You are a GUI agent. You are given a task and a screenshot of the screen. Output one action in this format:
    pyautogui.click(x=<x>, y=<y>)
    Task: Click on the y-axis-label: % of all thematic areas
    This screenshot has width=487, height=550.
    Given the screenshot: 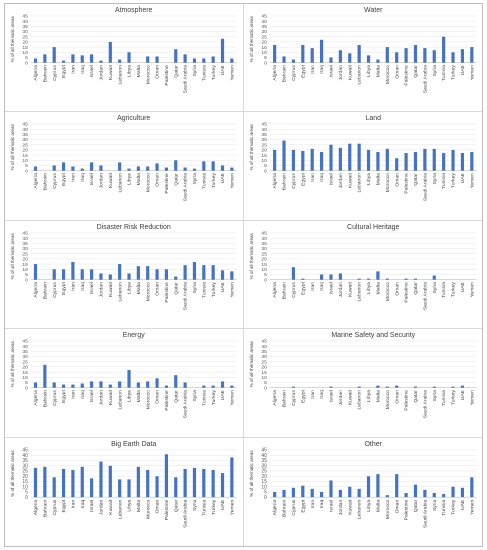 What is the action you would take?
    pyautogui.click(x=12, y=364)
    